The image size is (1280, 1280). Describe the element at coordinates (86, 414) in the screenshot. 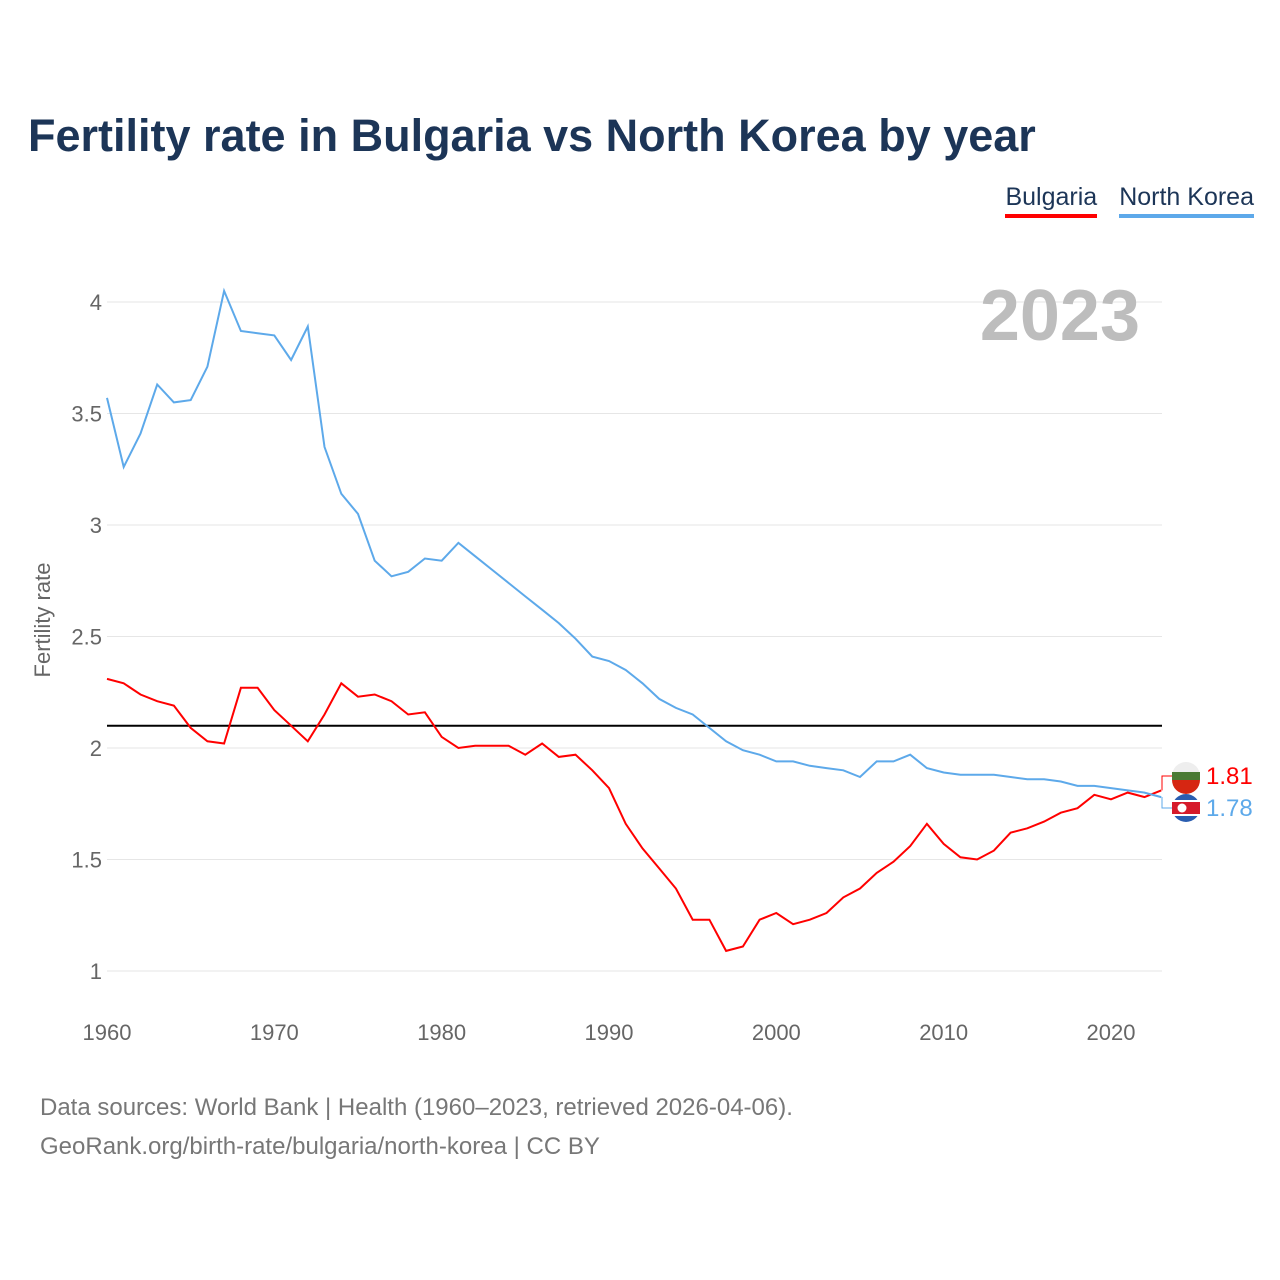

I see `y-tick-label: 3.5` at that location.